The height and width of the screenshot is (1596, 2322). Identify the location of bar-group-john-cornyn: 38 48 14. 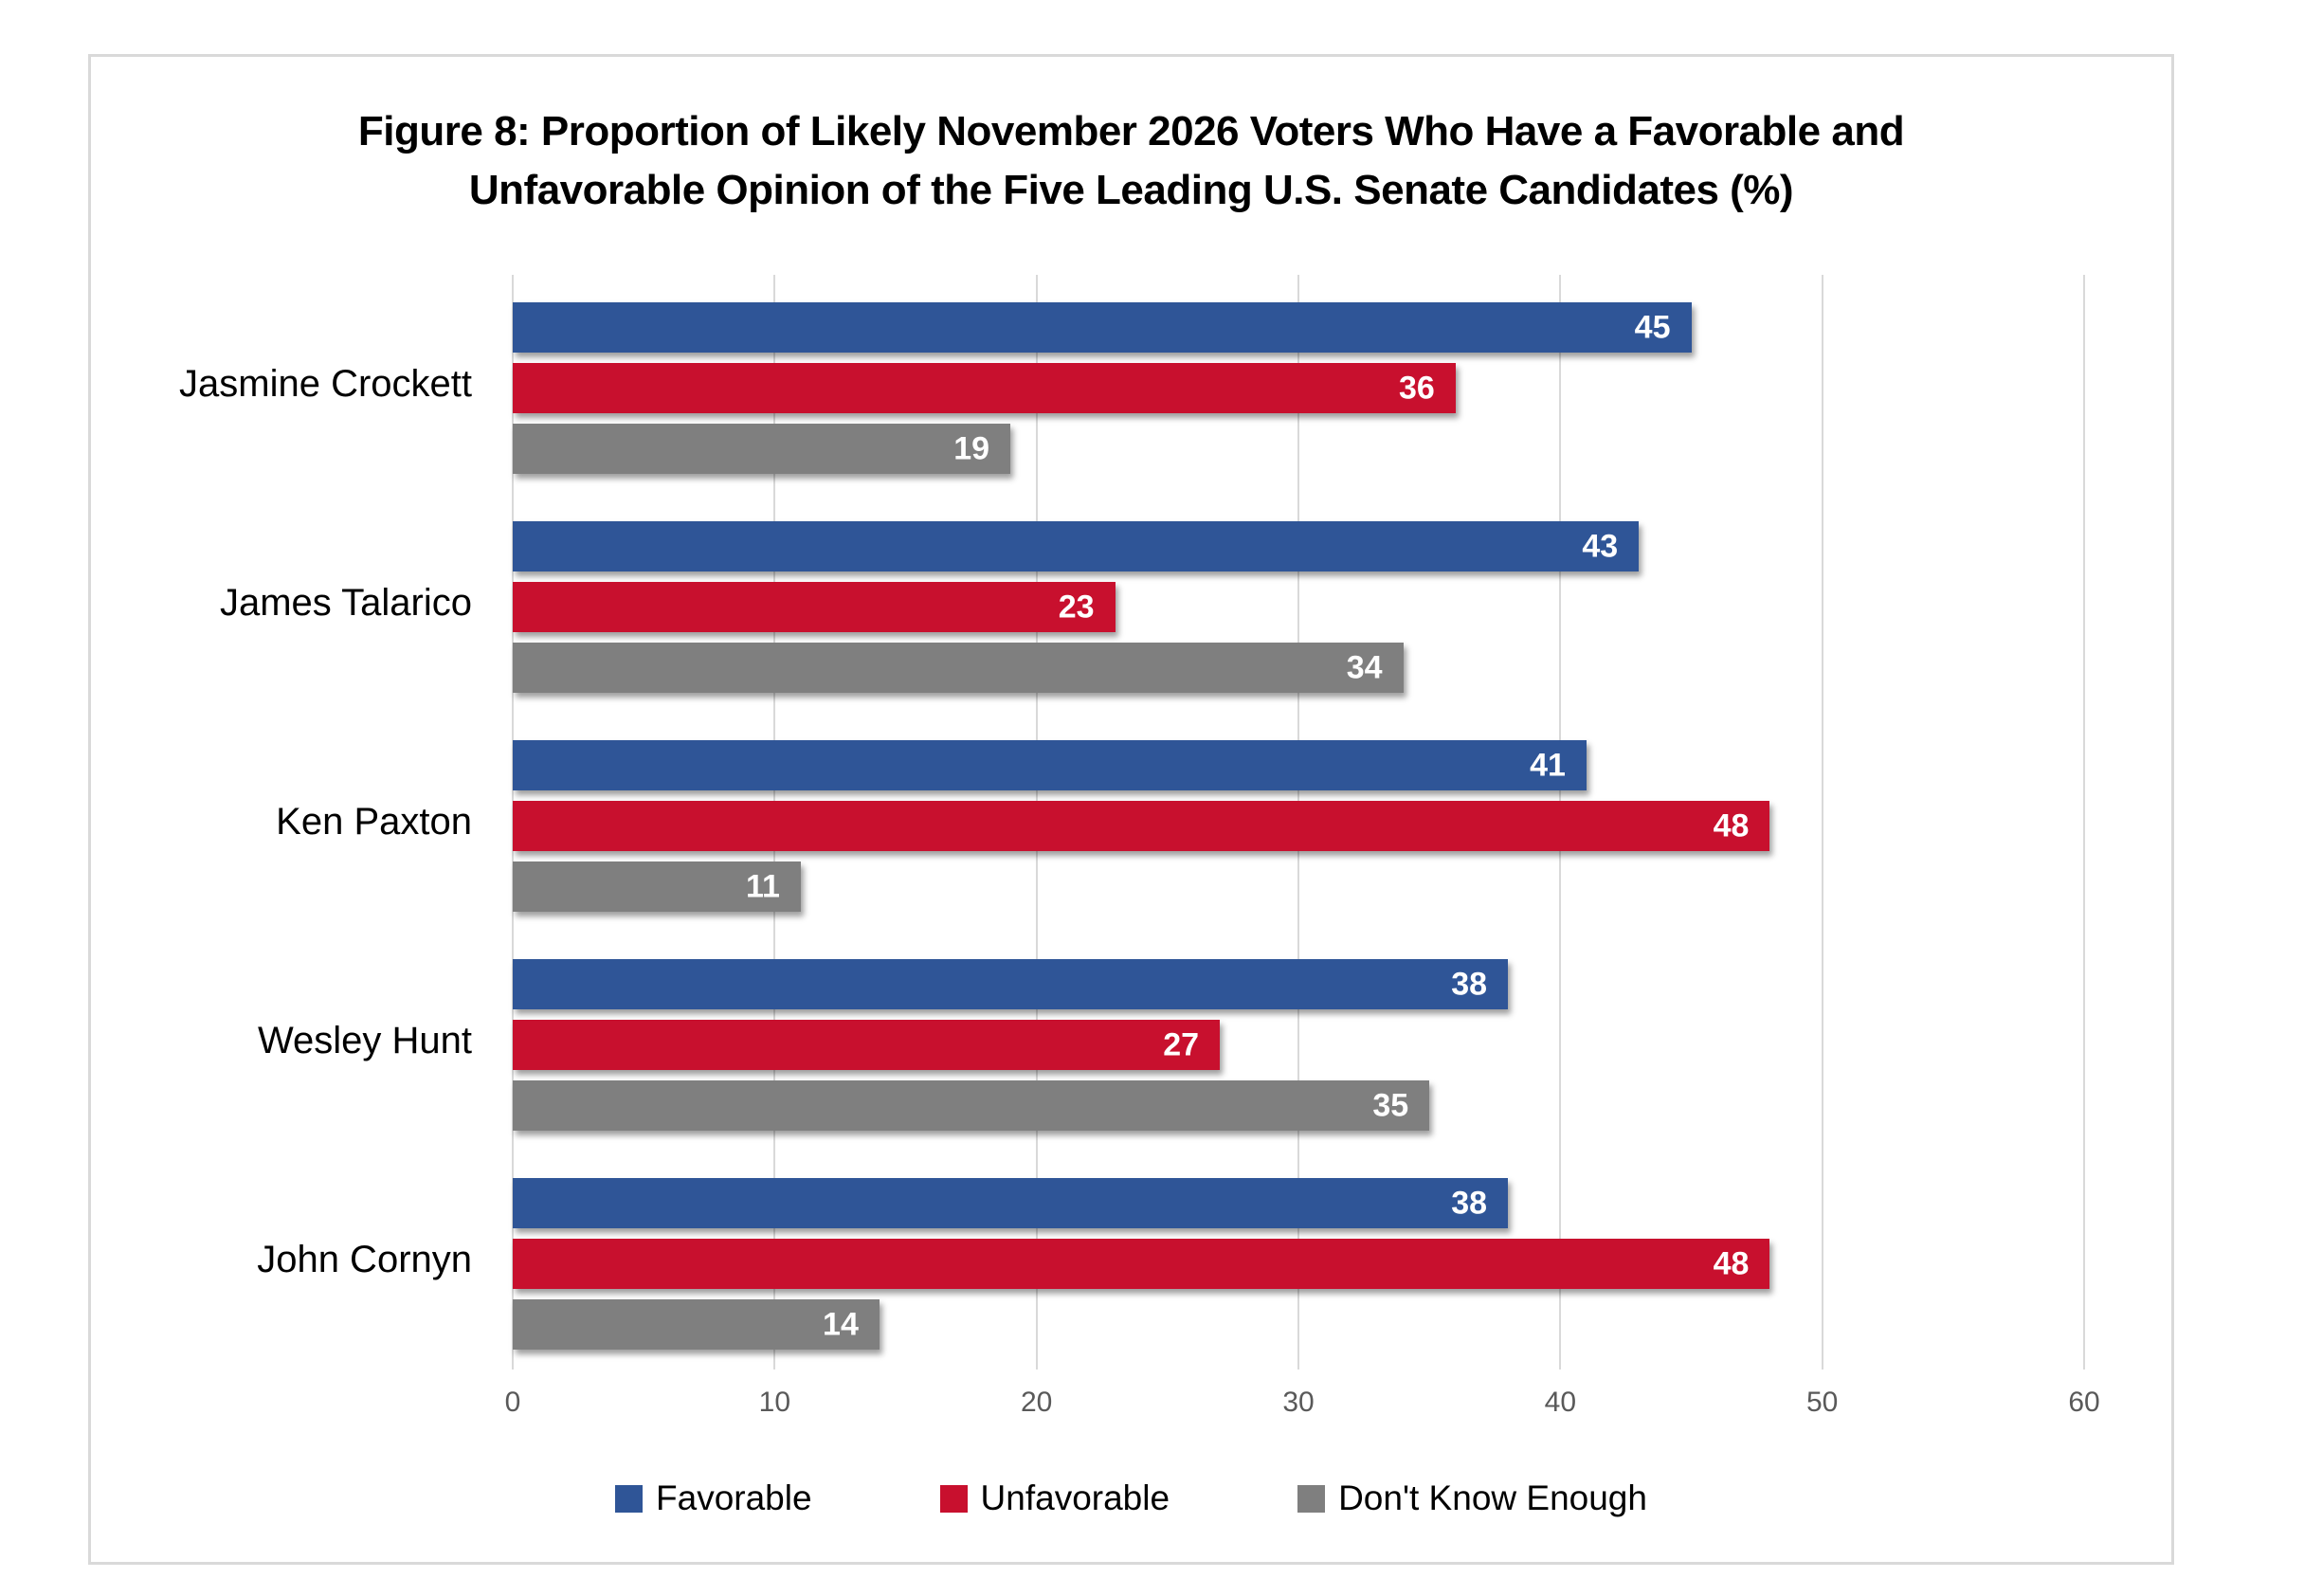
(1298, 1260).